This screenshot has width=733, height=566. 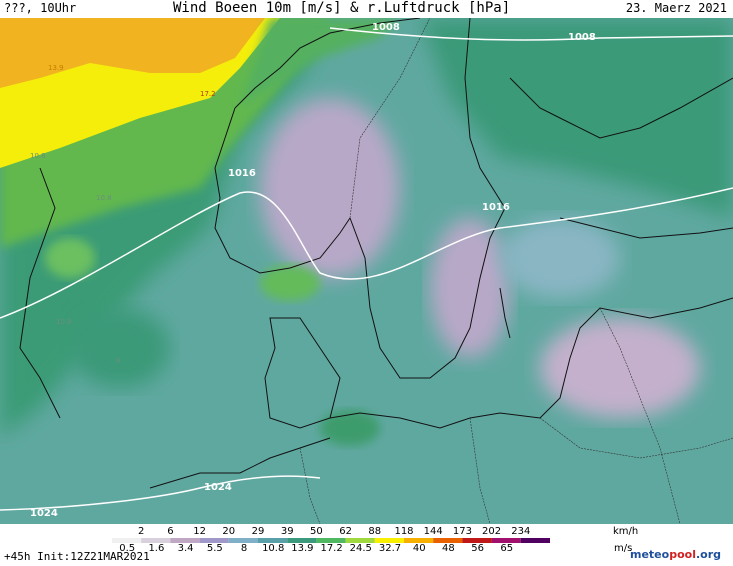 What do you see at coordinates (320, 63) in the screenshot?
I see `gust-zone-coast` at bounding box center [320, 63].